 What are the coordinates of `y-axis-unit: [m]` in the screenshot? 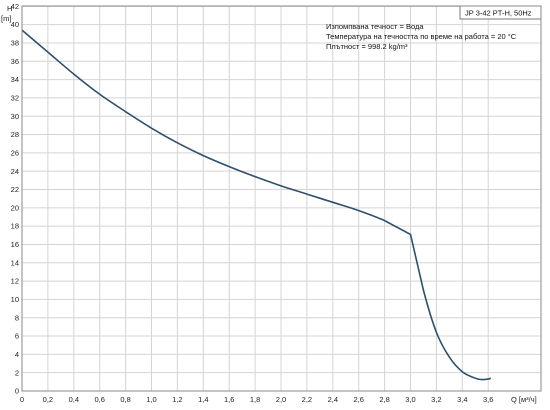 It's located at (6, 18).